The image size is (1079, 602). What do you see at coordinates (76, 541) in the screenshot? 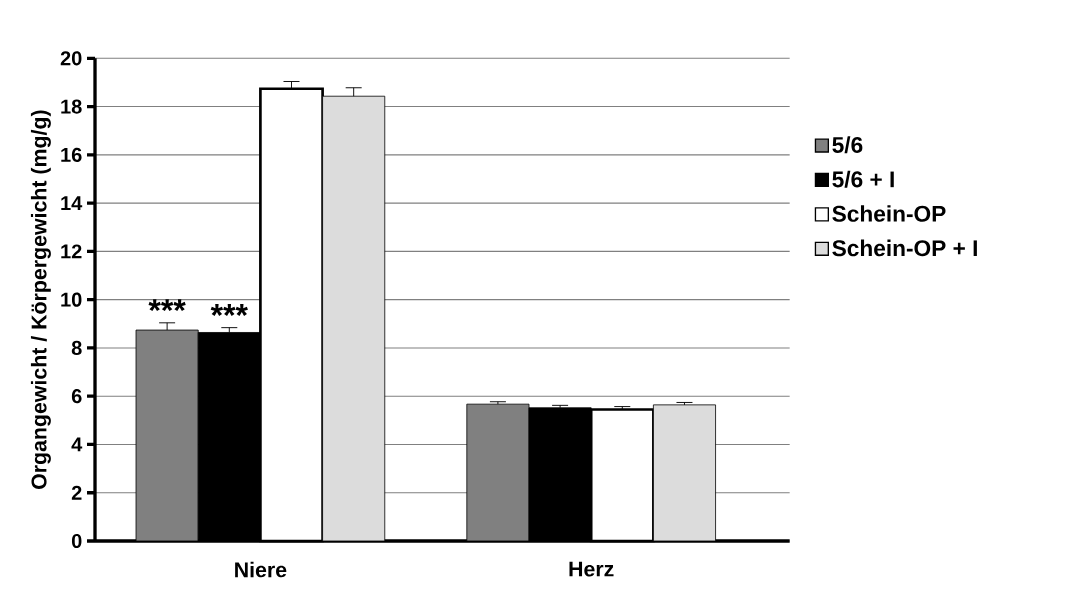
I see `y-tick-label: 0` at bounding box center [76, 541].